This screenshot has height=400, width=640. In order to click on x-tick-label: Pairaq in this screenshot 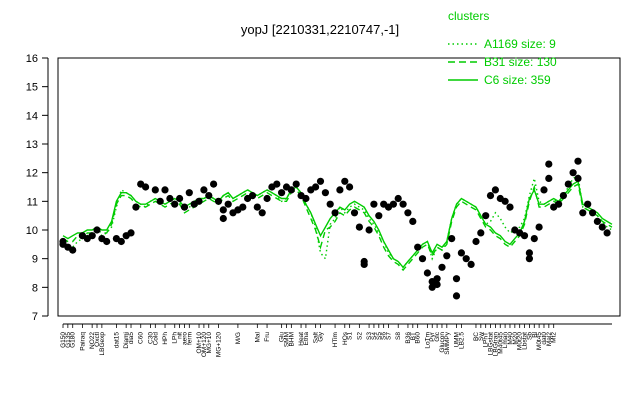, I will do `click(82, 341)`.